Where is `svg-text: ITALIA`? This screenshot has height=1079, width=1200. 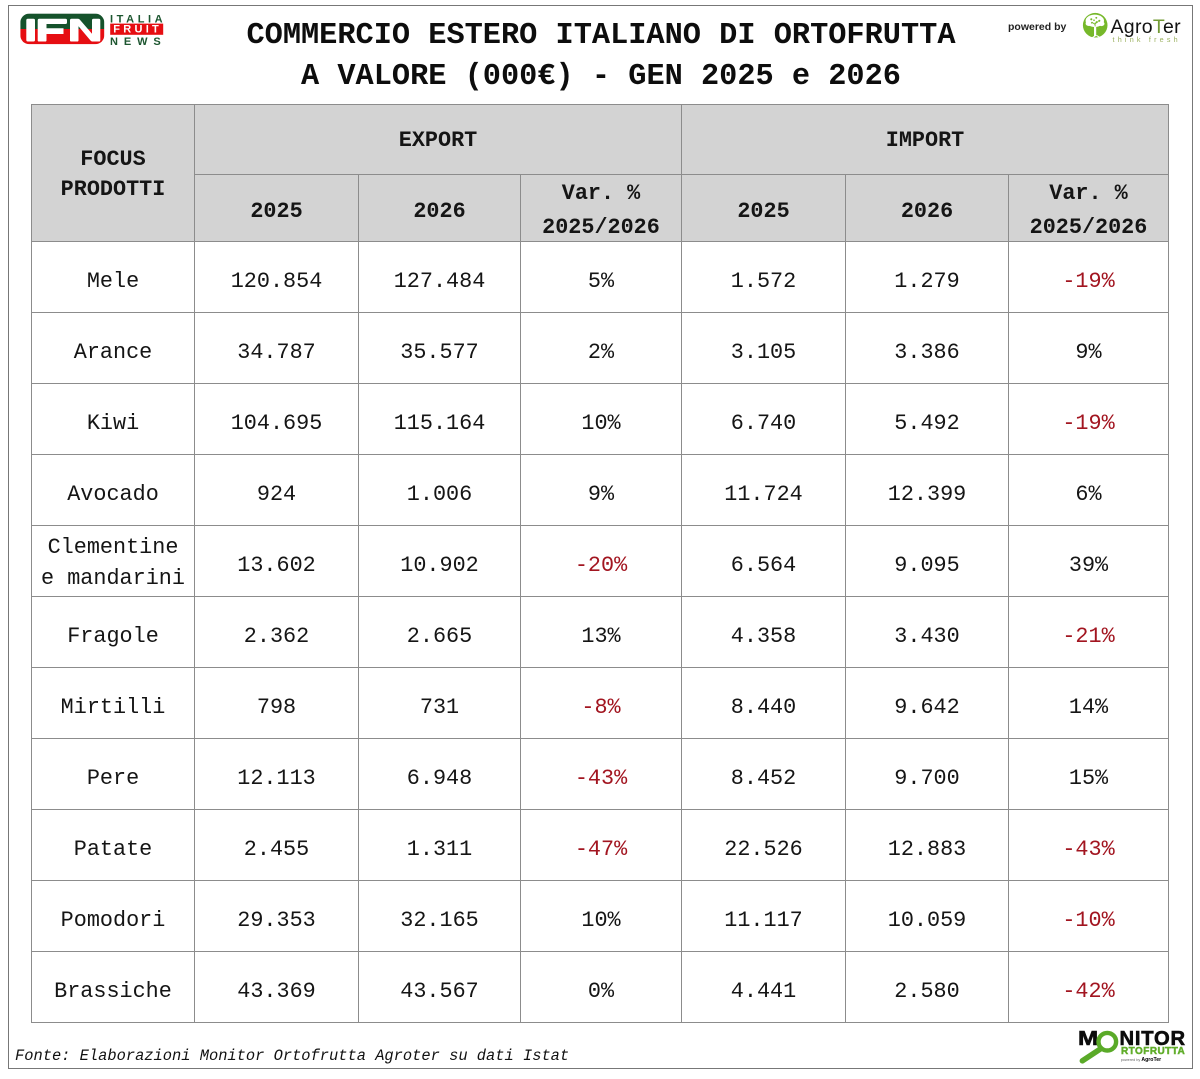
svg-text: ITALIA is located at coordinates (138, 19).